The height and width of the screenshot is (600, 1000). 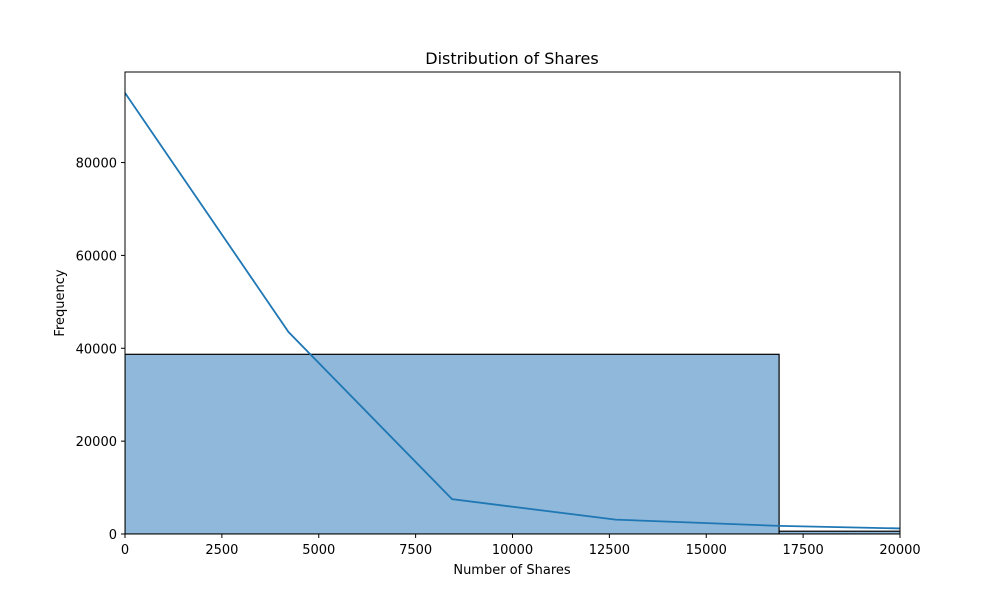 What do you see at coordinates (609, 550) in the screenshot?
I see `x-tick-label: 12500` at bounding box center [609, 550].